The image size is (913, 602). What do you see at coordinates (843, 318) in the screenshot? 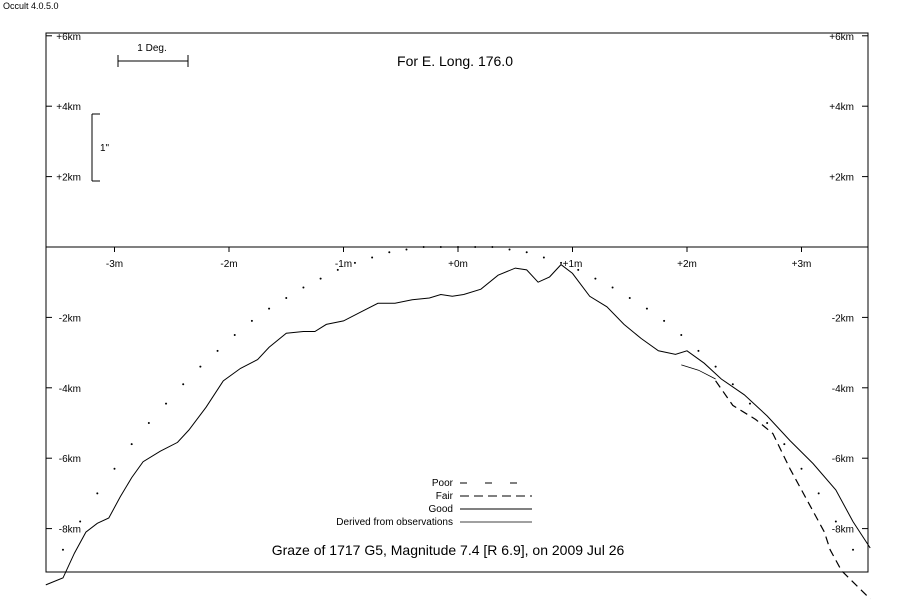
I see `y-tick-label-right: -2km` at bounding box center [843, 318].